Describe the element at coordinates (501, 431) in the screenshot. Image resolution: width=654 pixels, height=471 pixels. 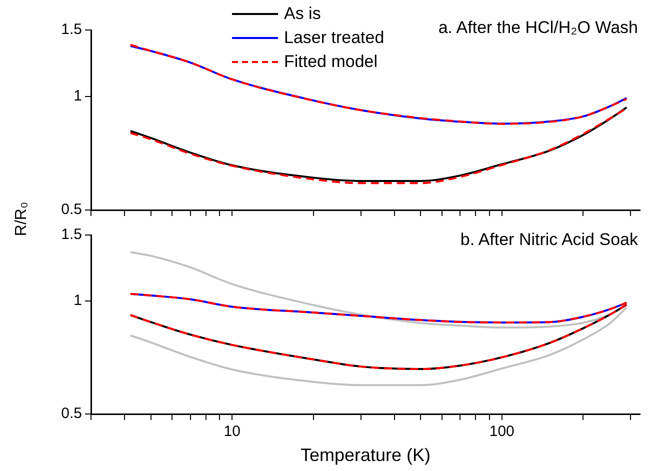
I see `x-tick-label: 100` at that location.